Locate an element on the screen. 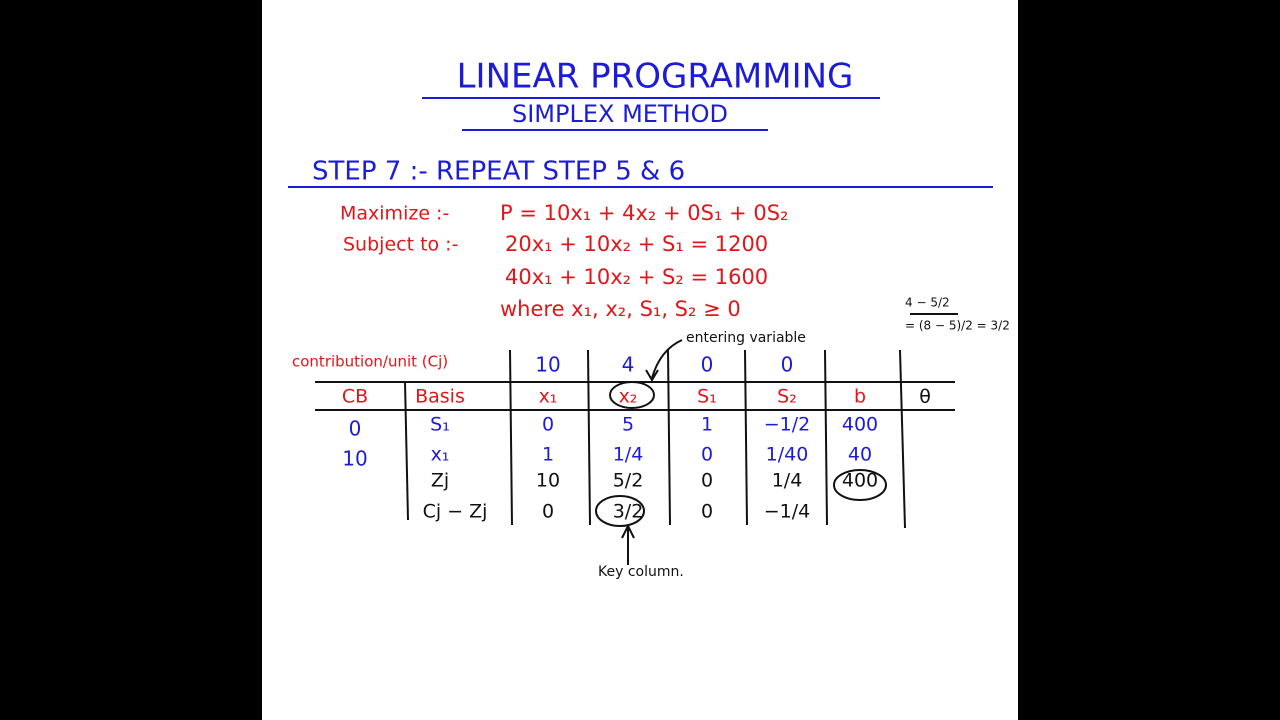 The height and width of the screenshot is (720, 1280). annotation: entering variable is located at coordinates (746, 338).